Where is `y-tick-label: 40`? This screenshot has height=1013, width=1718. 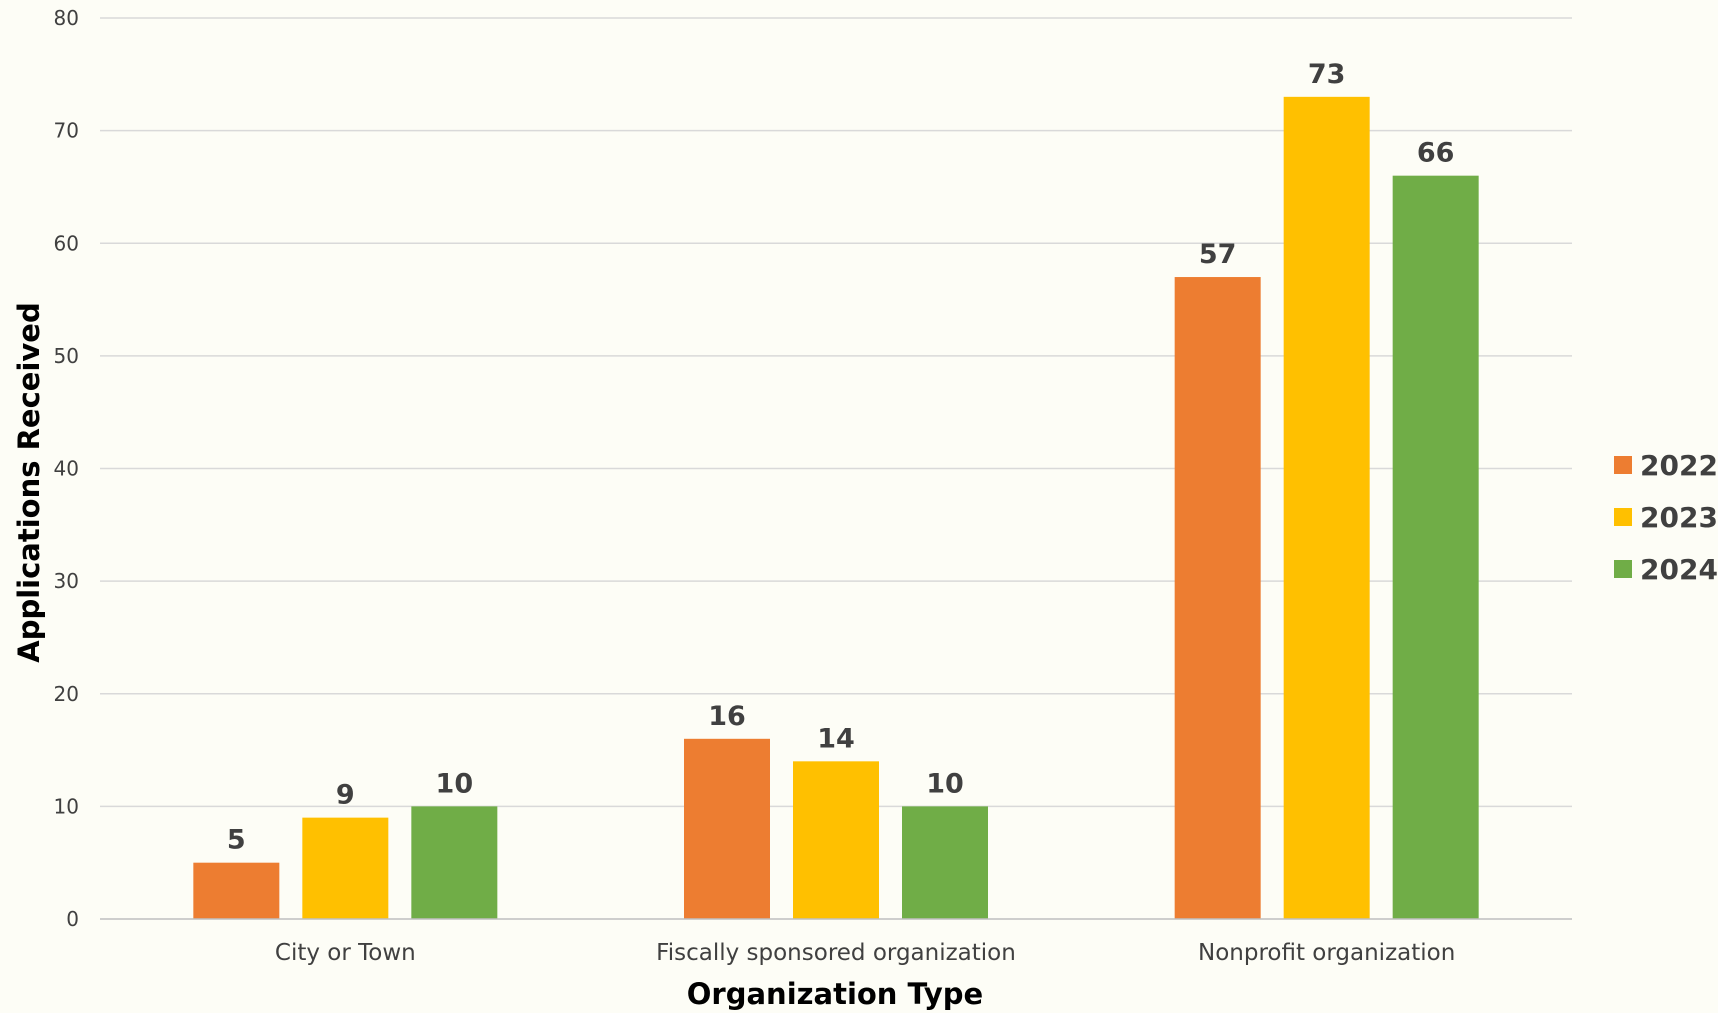 y-tick-label: 40 is located at coordinates (66, 469).